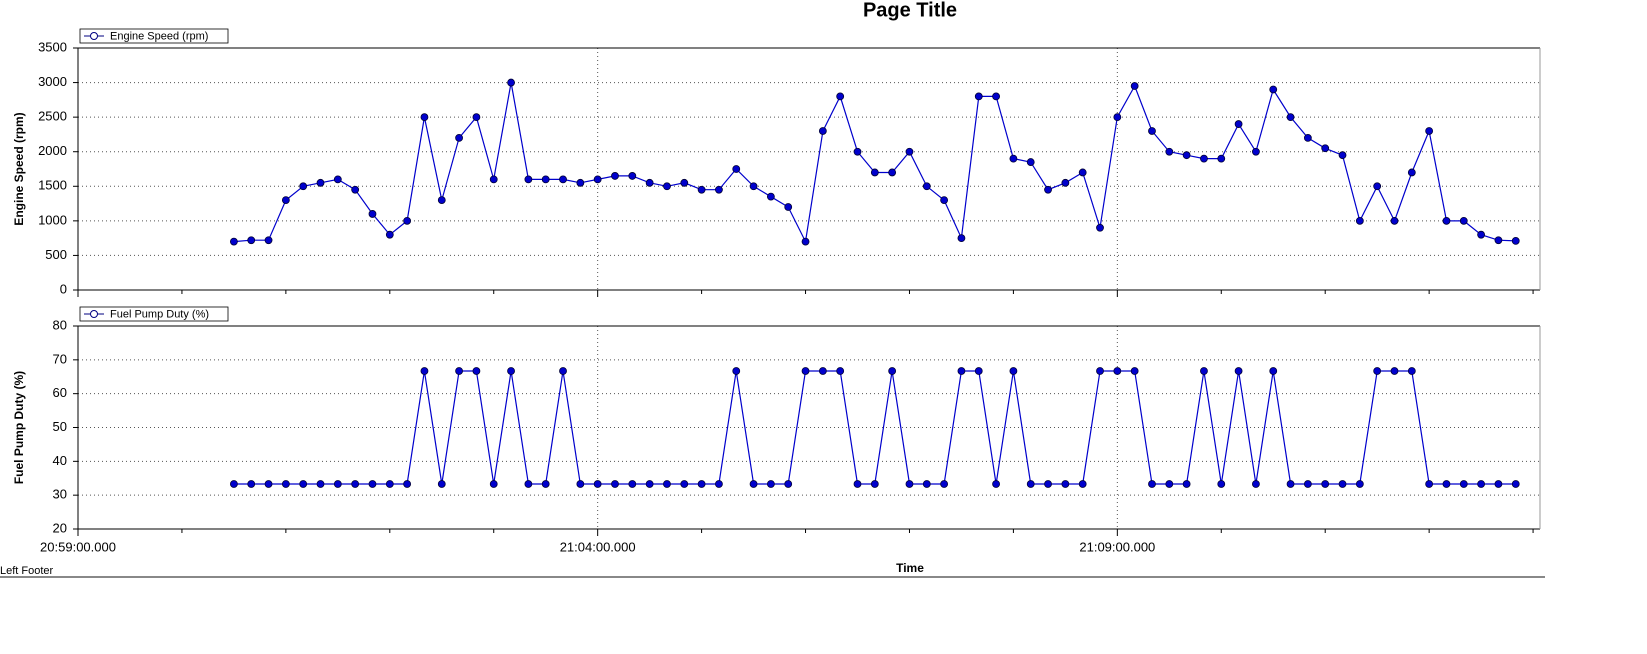 The width and height of the screenshot is (1647, 654). What do you see at coordinates (52, 185) in the screenshot?
I see `y-tick-label: 1500` at bounding box center [52, 185].